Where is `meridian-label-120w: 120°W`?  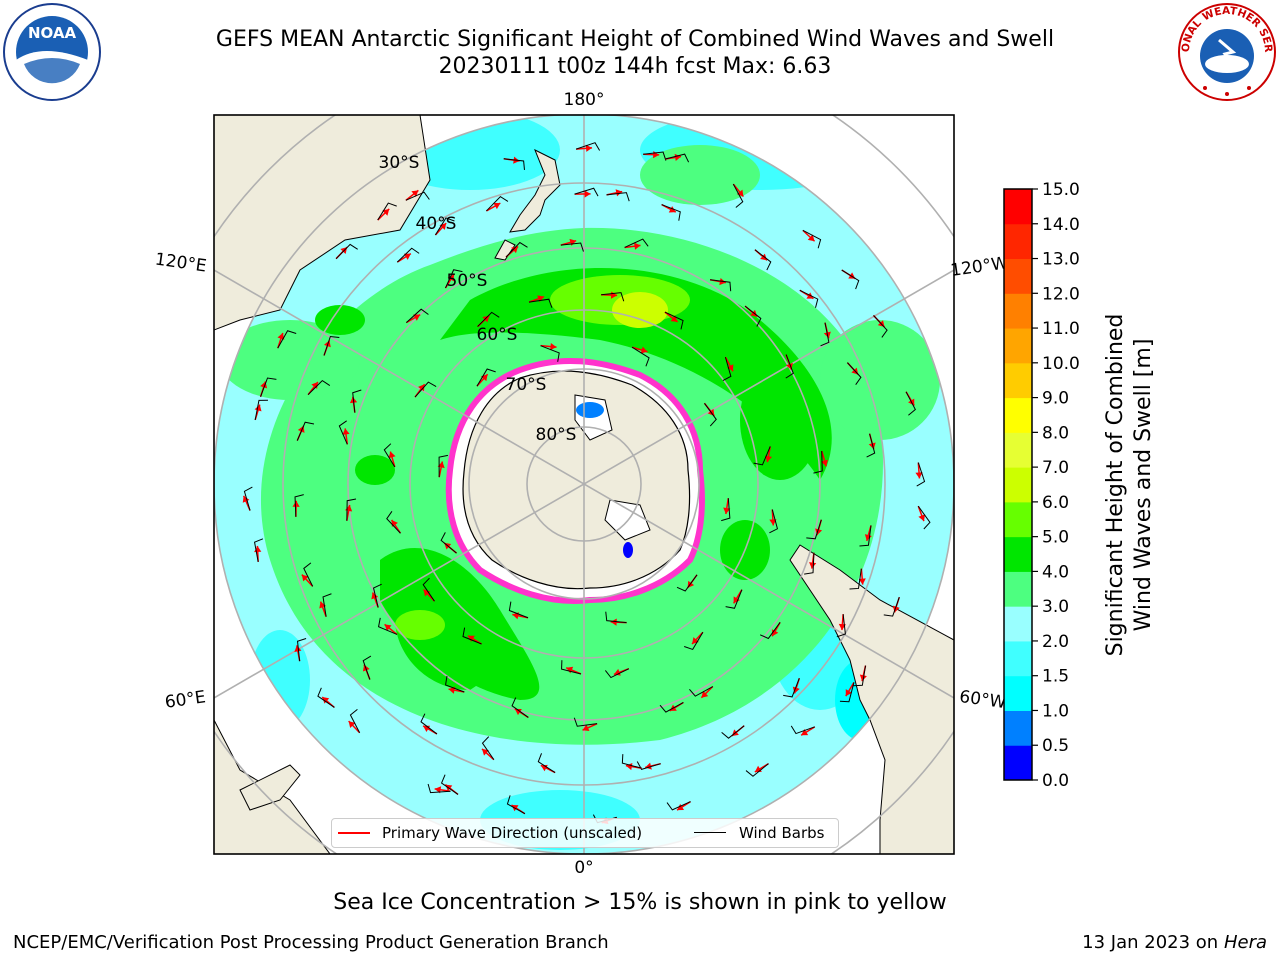 meridian-label-120w: 120°W is located at coordinates (979, 267).